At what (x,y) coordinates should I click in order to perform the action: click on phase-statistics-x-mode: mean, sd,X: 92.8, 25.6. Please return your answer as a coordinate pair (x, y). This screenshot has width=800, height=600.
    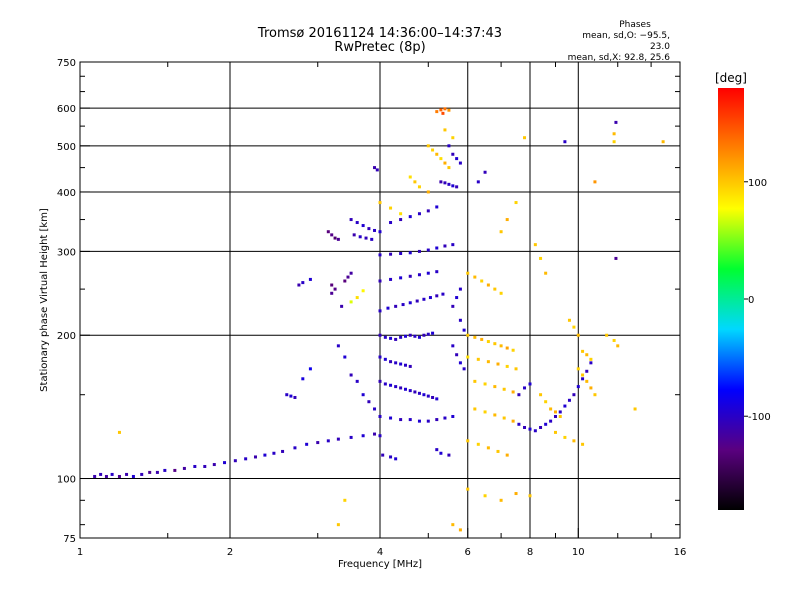
    Looking at the image, I should click on (618, 58).